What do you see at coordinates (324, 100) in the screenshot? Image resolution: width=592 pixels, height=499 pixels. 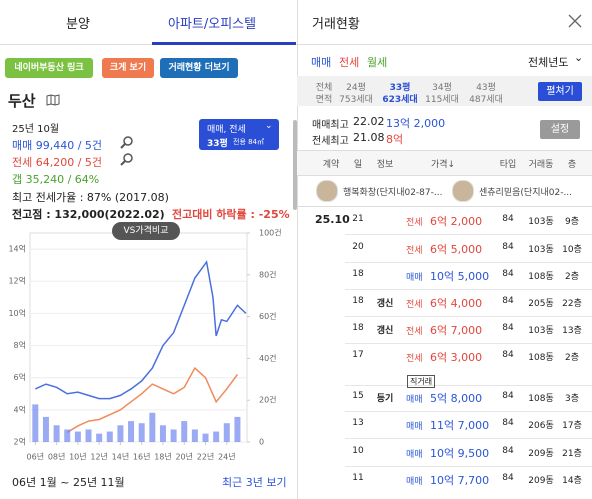 I see `size-area: 면적` at bounding box center [324, 100].